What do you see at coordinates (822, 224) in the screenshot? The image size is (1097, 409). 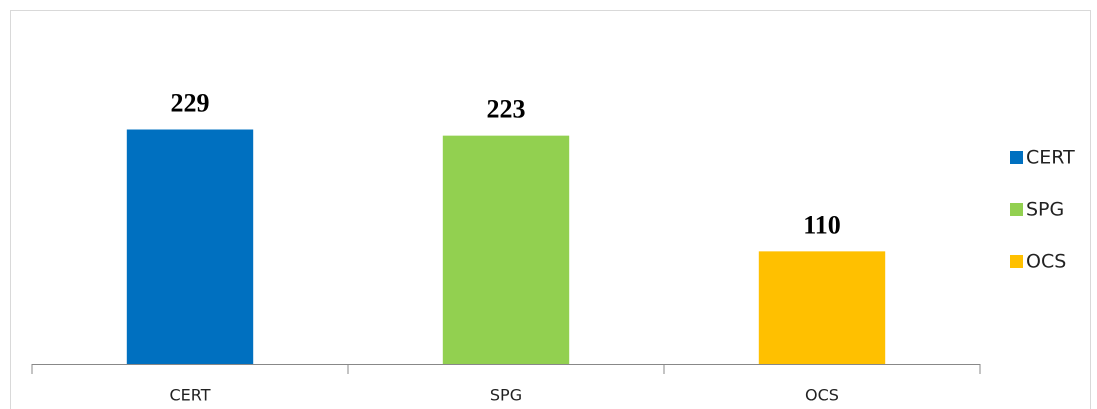 I see `data-label: 110` at bounding box center [822, 224].